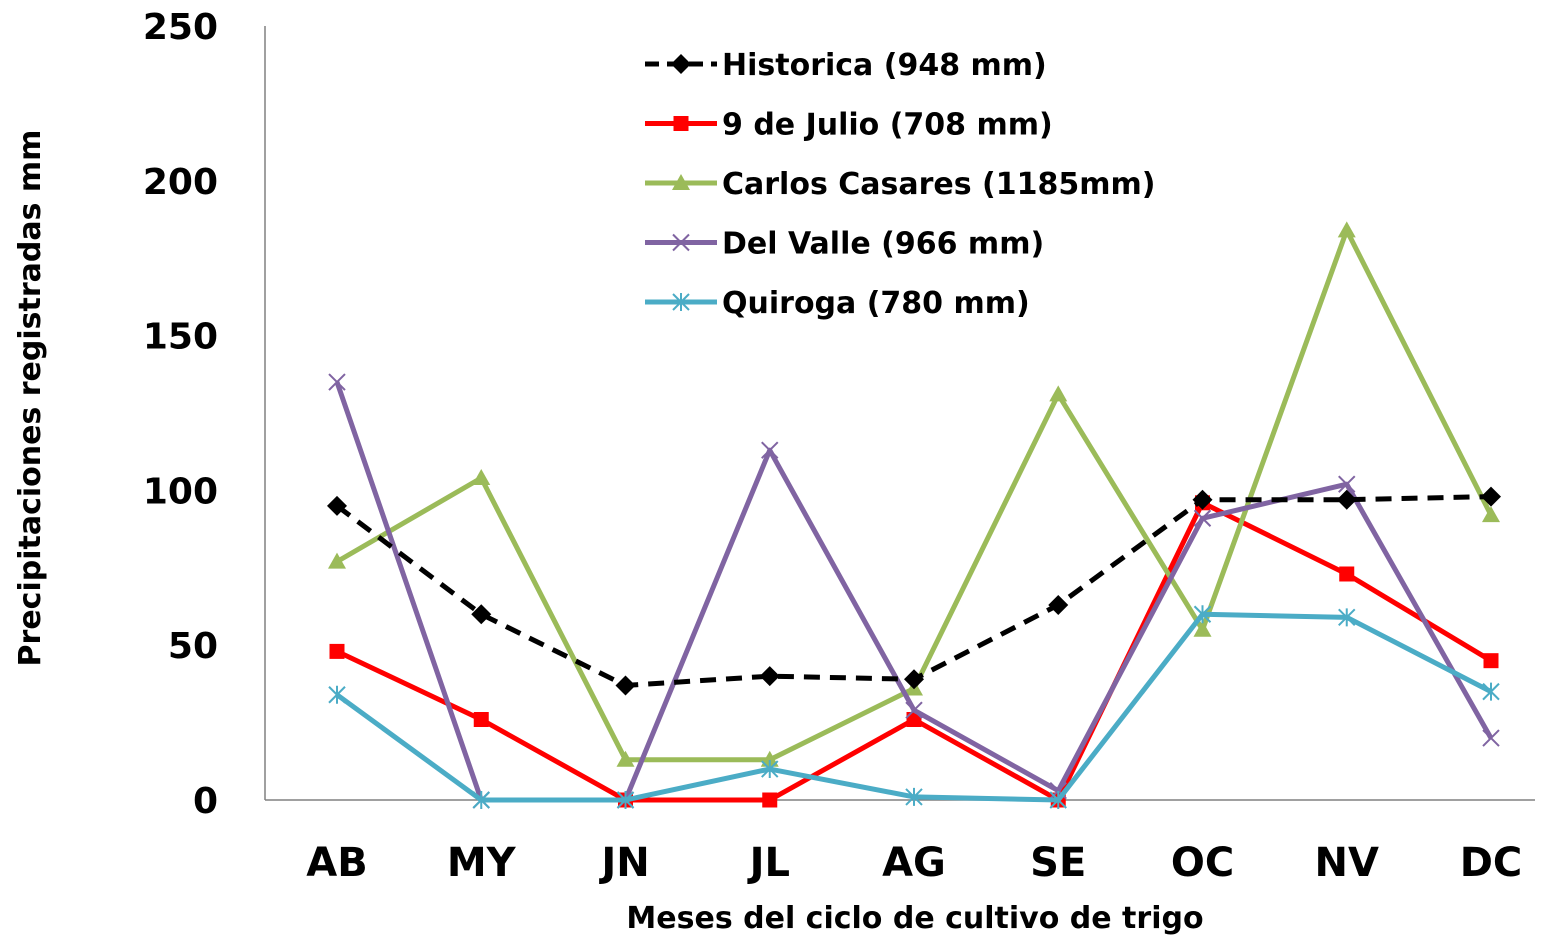 The image size is (1544, 936). What do you see at coordinates (884, 65) in the screenshot?
I see `legend-label: Historica (948 mm)` at bounding box center [884, 65].